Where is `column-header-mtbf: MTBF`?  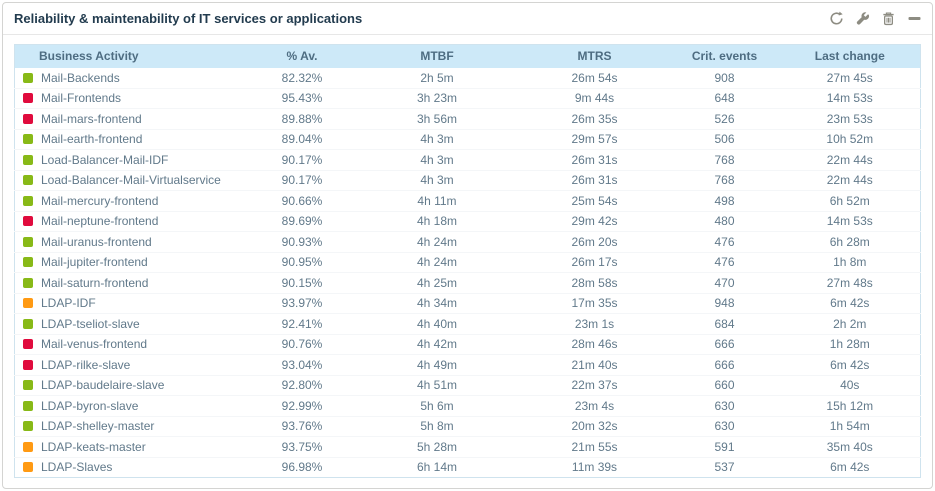 column-header-mtbf: MTBF is located at coordinates (437, 56).